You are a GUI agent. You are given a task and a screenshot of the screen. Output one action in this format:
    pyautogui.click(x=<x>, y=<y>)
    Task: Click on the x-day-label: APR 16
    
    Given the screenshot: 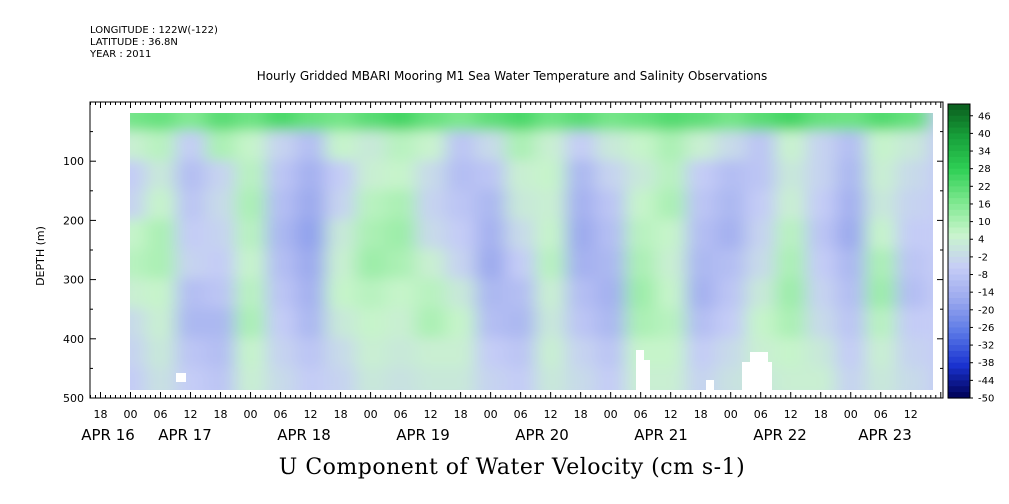 What is the action you would take?
    pyautogui.click(x=108, y=435)
    